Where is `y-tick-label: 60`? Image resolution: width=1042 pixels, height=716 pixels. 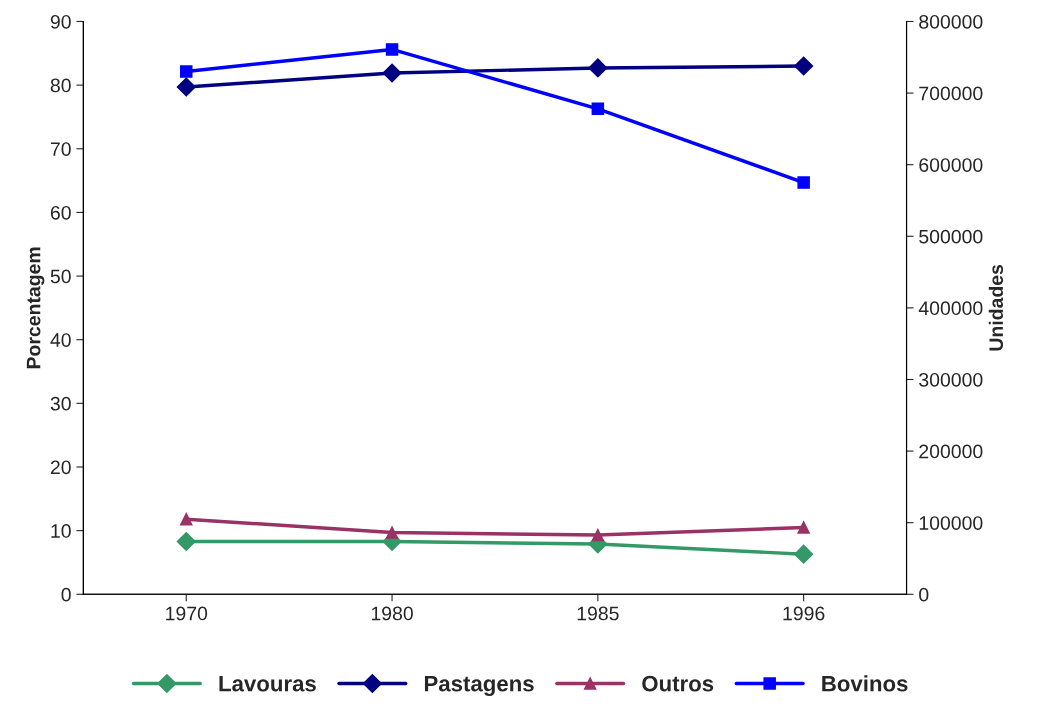
y-tick-label: 60 is located at coordinates (60, 212).